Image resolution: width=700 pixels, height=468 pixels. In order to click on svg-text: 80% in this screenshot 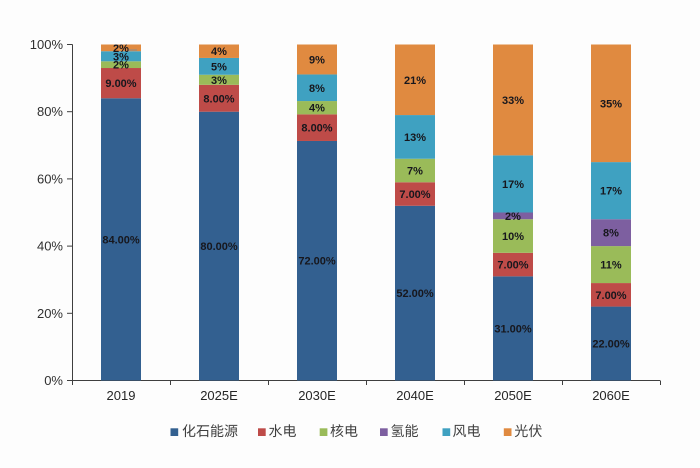, I will do `click(50, 111)`.